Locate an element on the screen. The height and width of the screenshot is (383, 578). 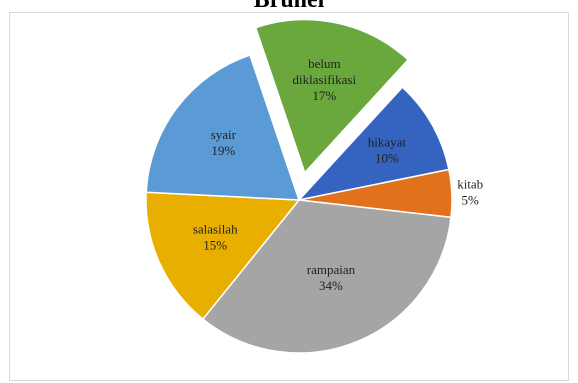
data-label-hikayat: hikayat 10% is located at coordinates (387, 149).